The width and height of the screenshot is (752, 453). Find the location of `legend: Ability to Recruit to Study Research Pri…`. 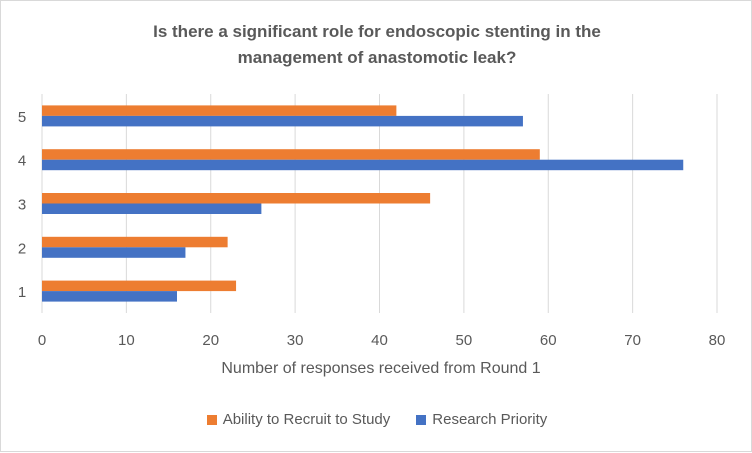

legend: Ability to Recruit to Study Research Pri… is located at coordinates (376, 419).